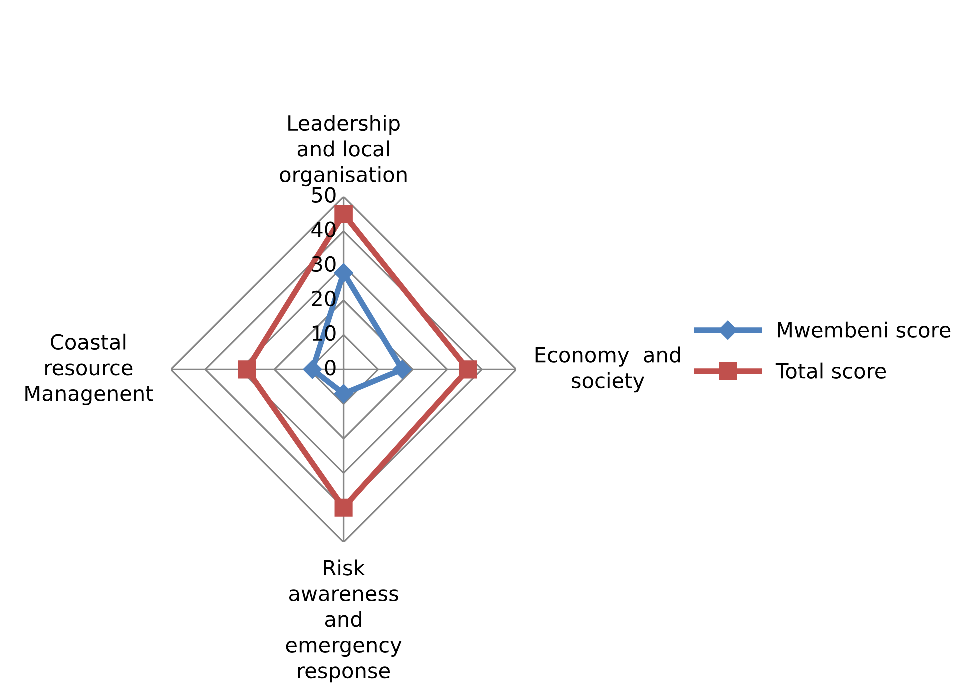 The width and height of the screenshot is (955, 691). I want to click on legend-label: Total score, so click(831, 370).